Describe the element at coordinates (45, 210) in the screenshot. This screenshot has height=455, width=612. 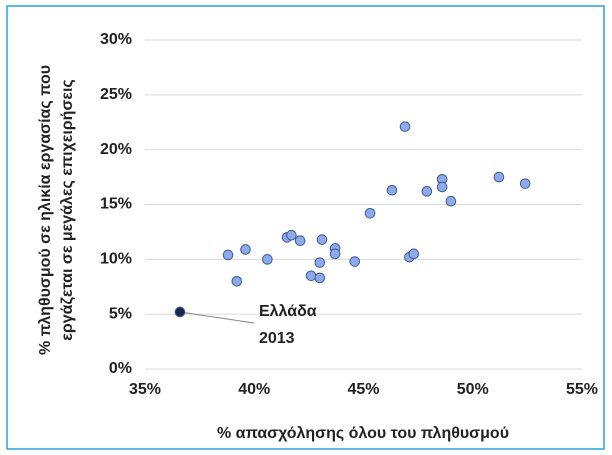
I see `y-axis-title: % πληθυσμού σε ηλικία εργασίας που` at that location.